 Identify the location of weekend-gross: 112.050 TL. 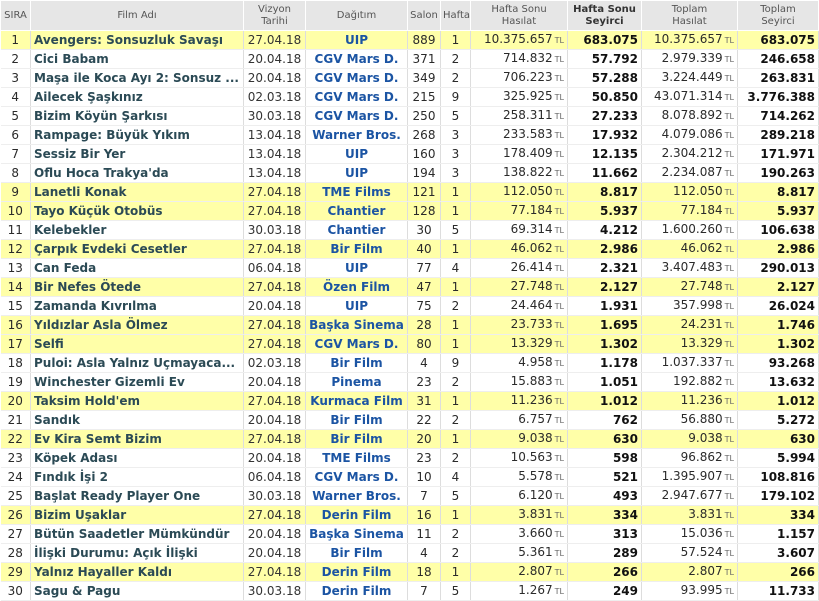
(519, 192).